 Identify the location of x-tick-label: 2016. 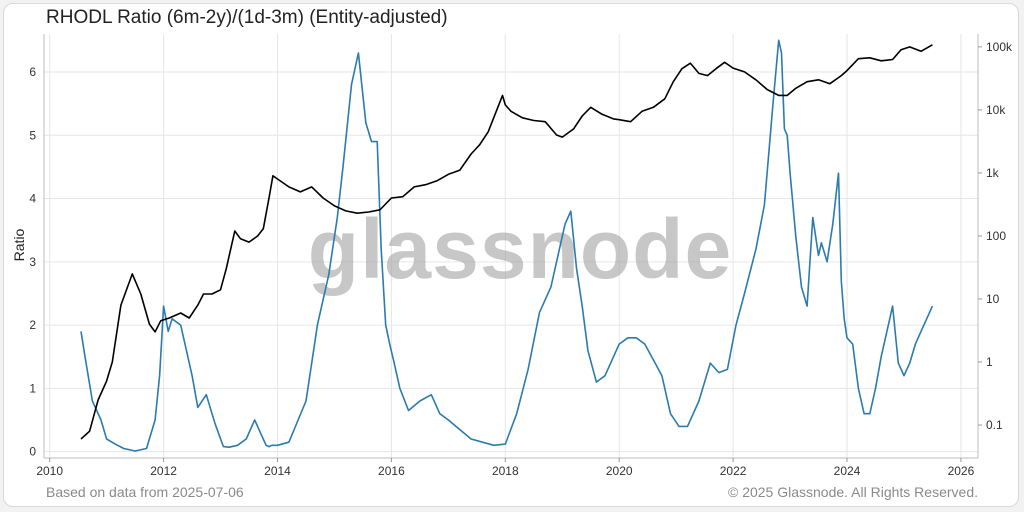
(391, 471).